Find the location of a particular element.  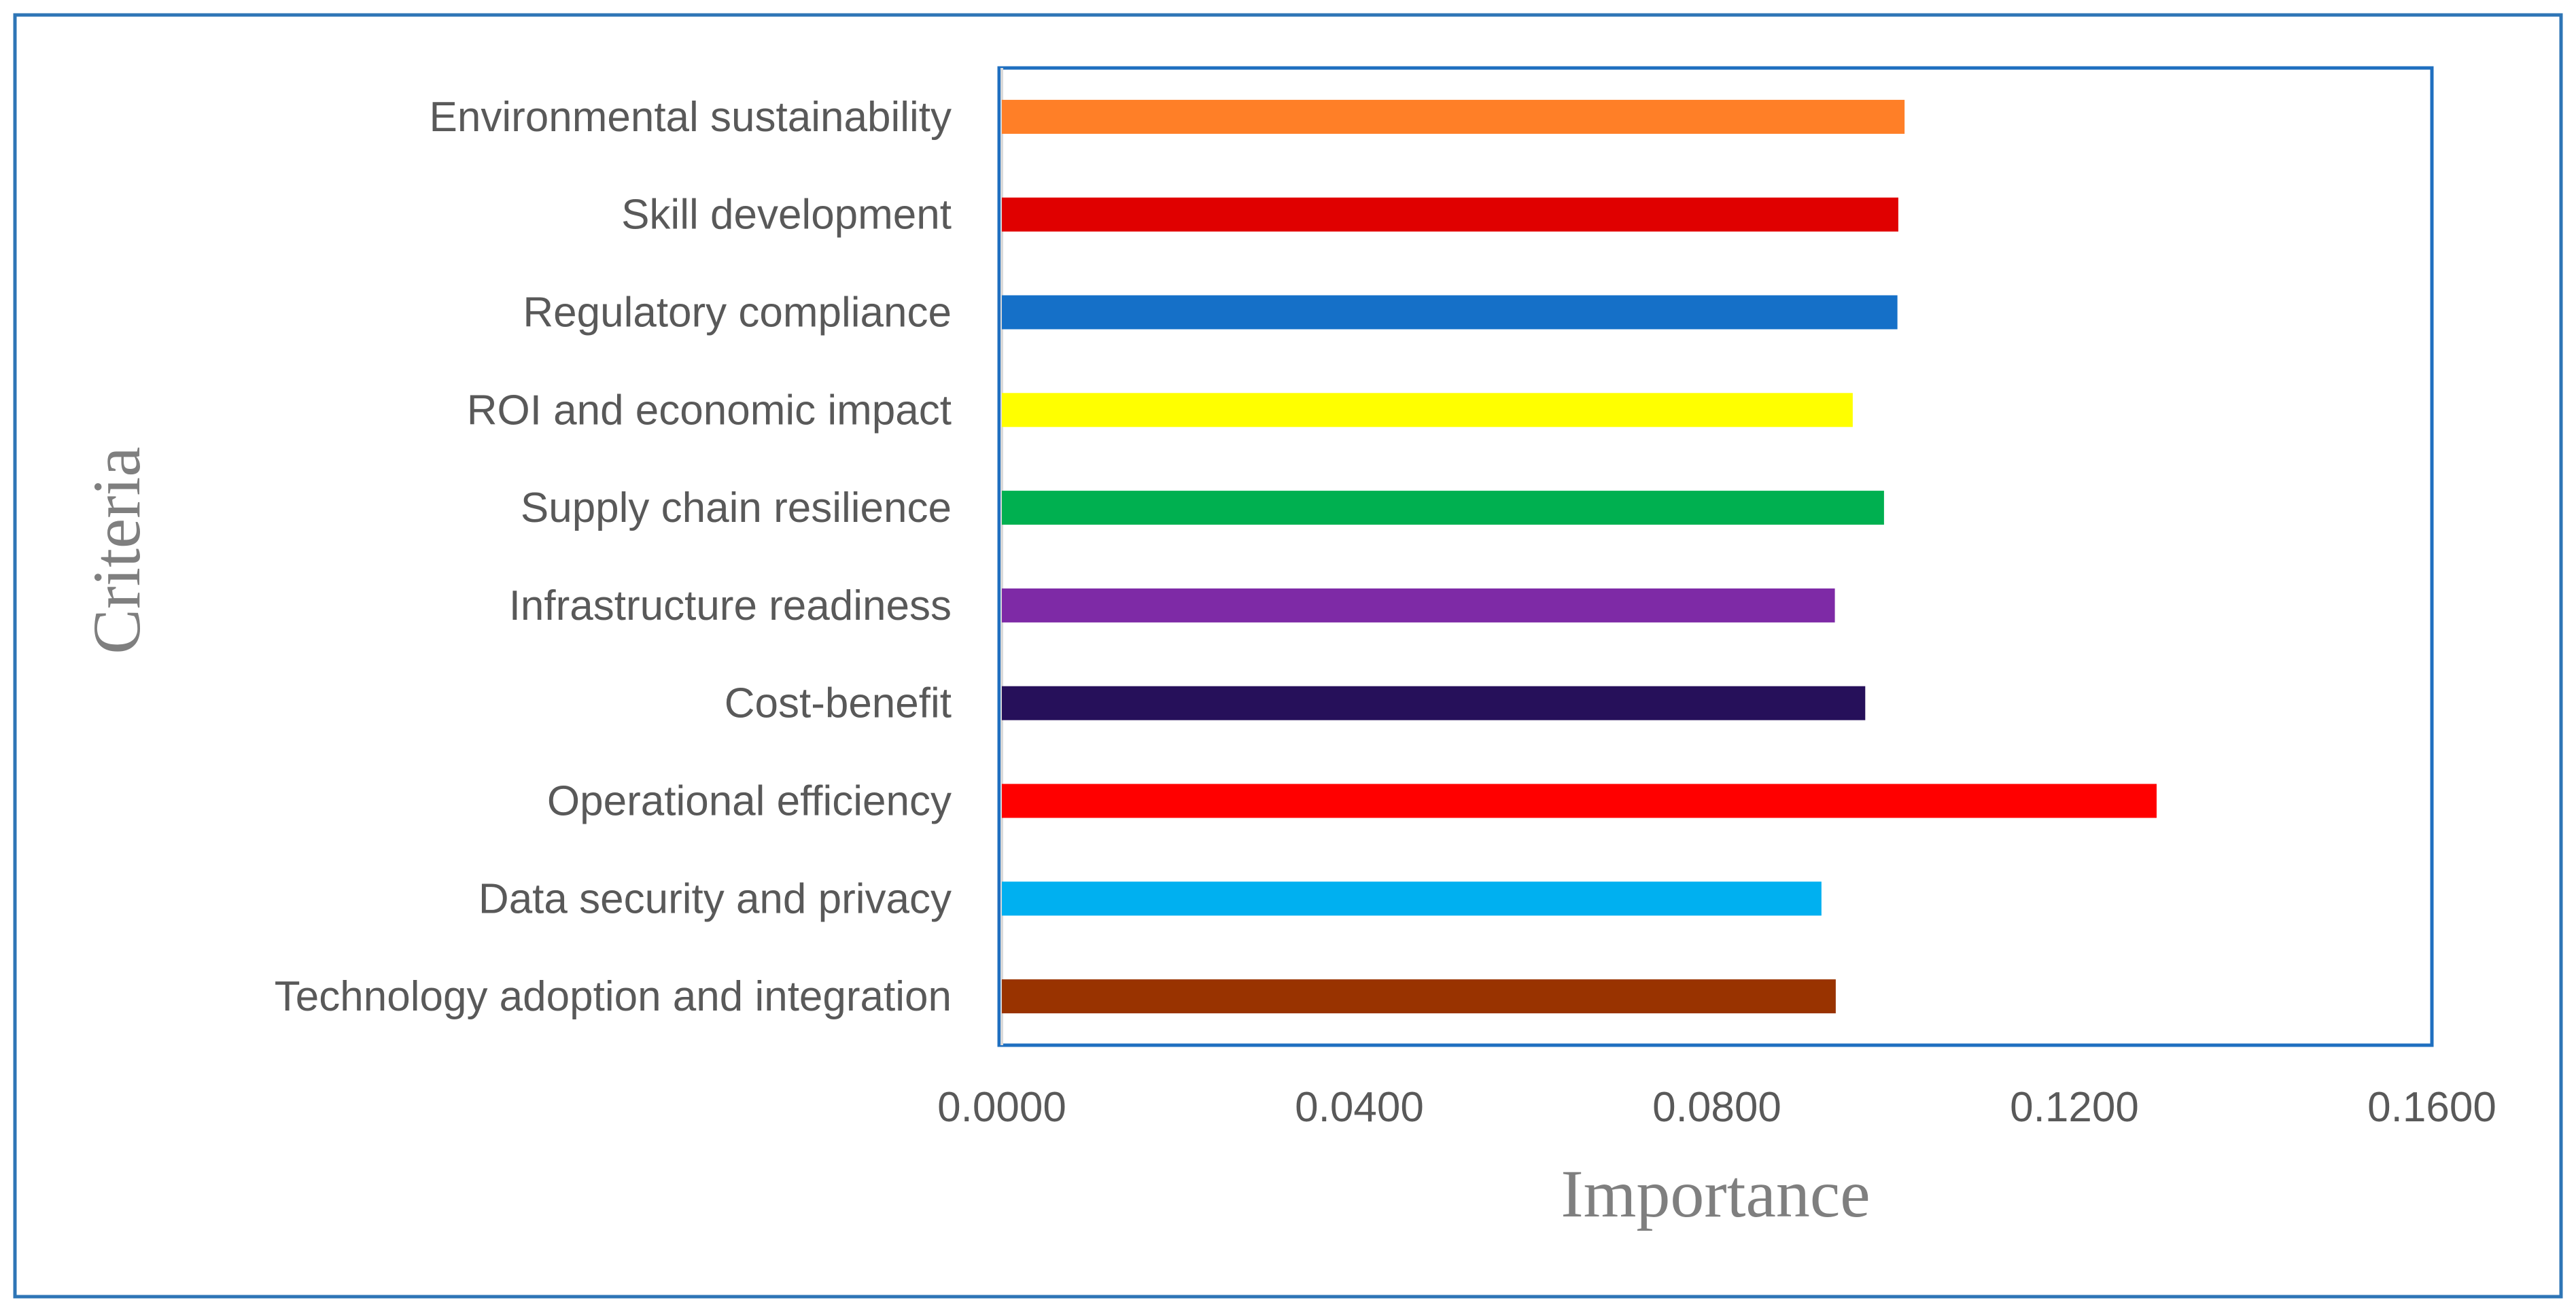

x-tick-labels: 0.0000 0.0400 0.0800 0.1200 0.1600 is located at coordinates (1716, 1107).